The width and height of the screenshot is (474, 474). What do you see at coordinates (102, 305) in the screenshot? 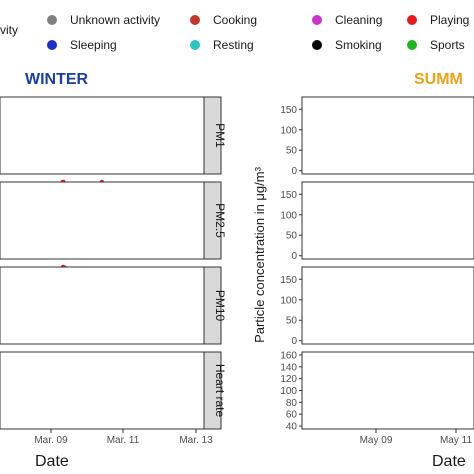
I see `winter-facet-2-frame` at bounding box center [102, 305].